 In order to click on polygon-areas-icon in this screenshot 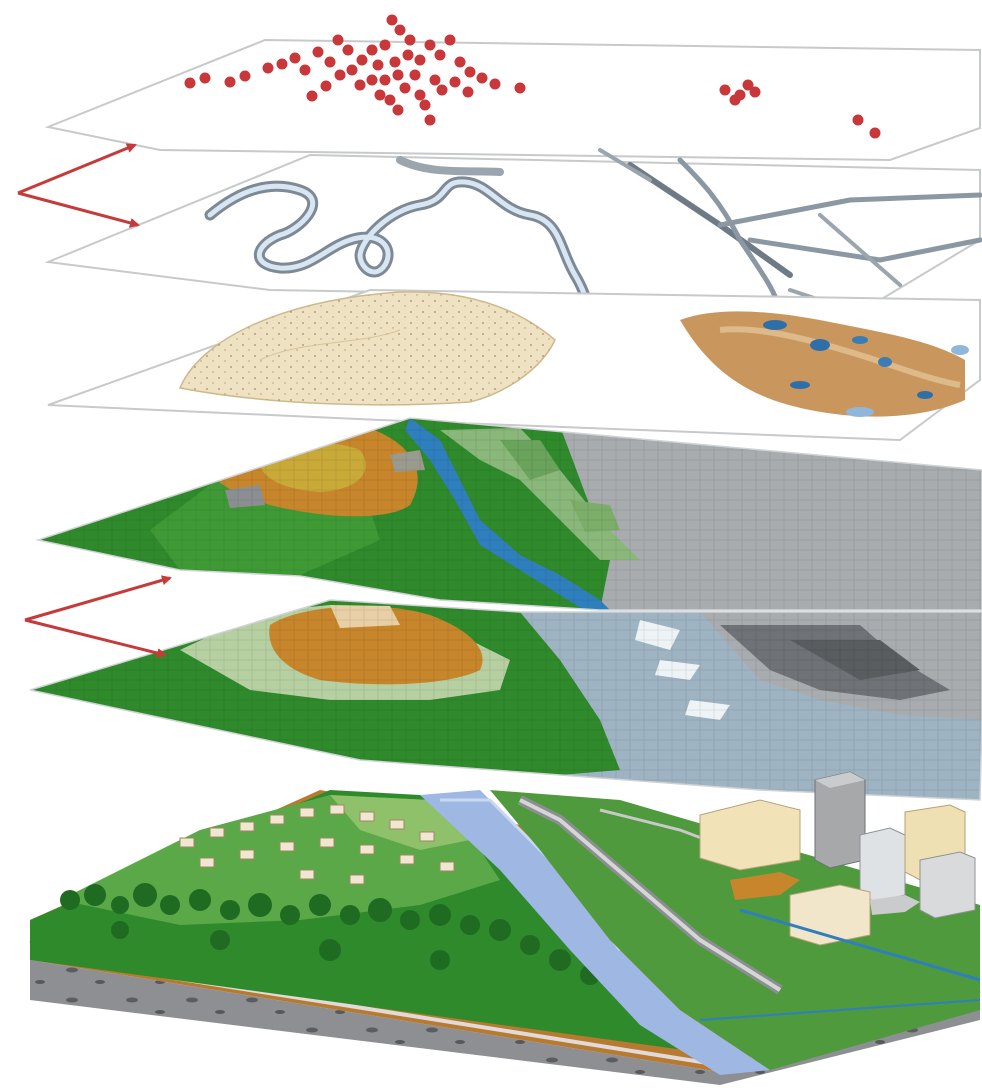, I will do `click(573, 354)`.